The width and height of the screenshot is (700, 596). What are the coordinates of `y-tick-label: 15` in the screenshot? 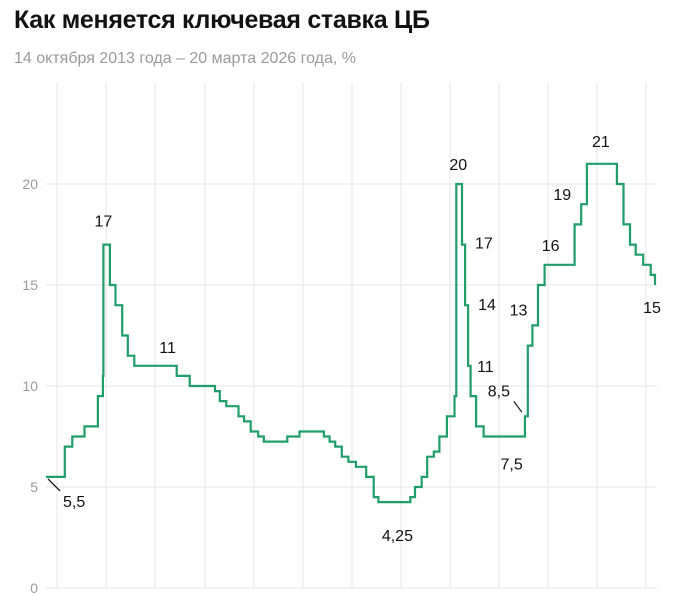 It's located at (30, 285).